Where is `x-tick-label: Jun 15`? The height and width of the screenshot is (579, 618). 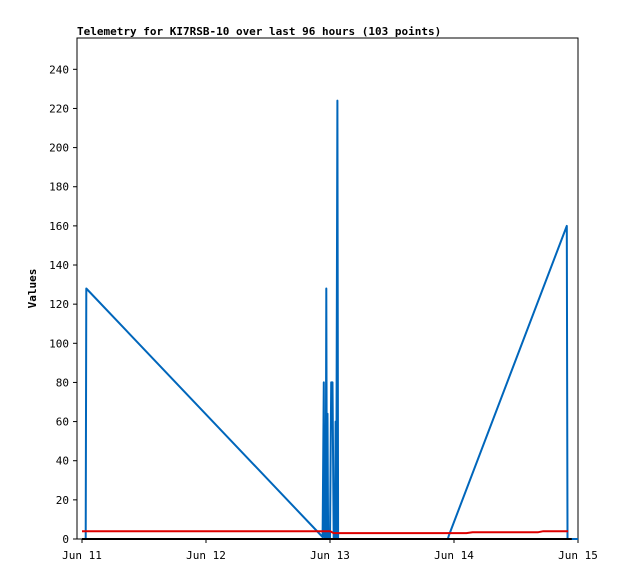
x-tick-label: Jun 15 is located at coordinates (578, 555).